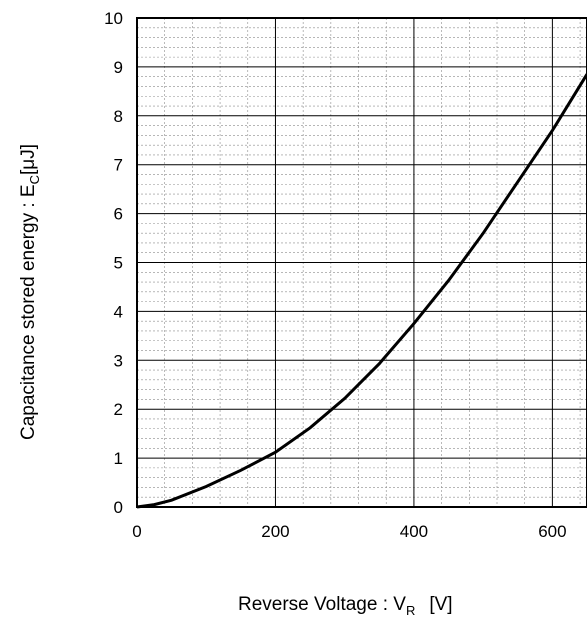  I want to click on x-tick-labels: 0 200 400 600, so click(349, 531).